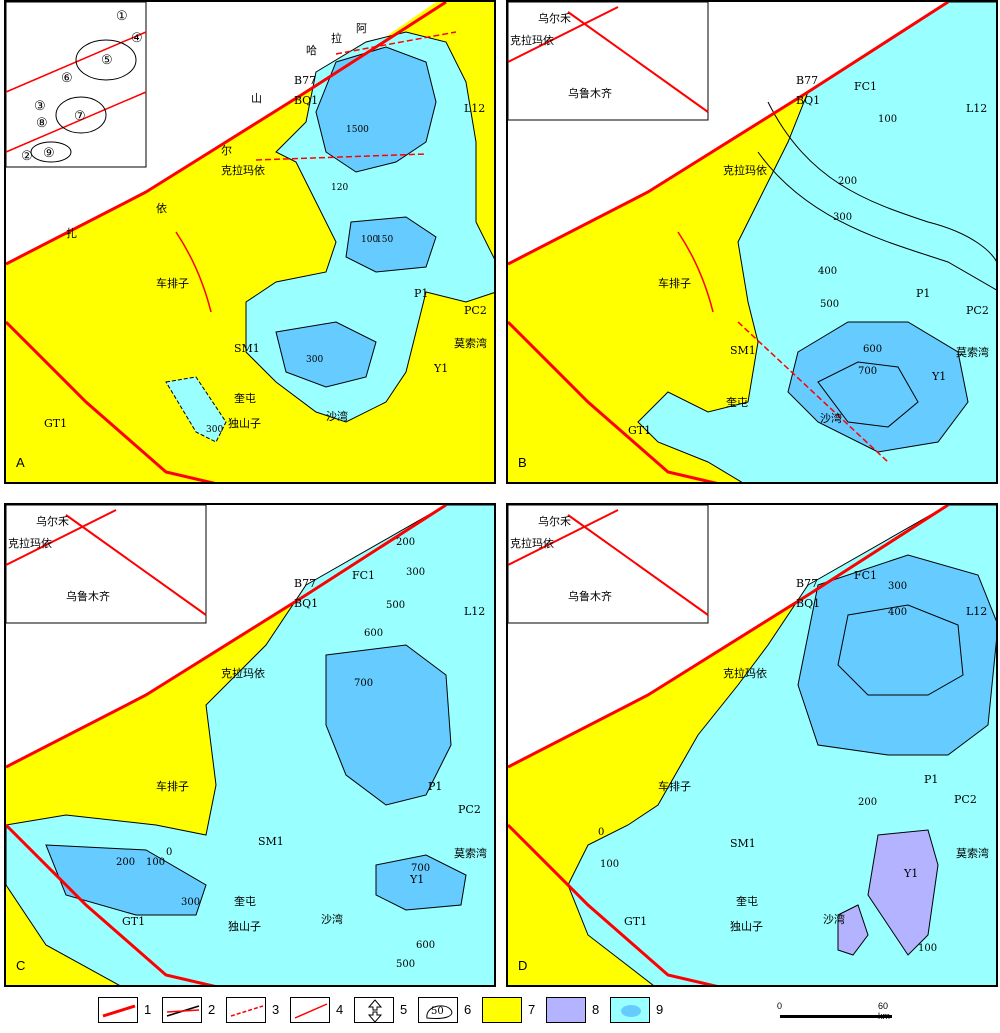 The height and width of the screenshot is (1033, 1000). What do you see at coordinates (829, 304) in the screenshot?
I see `contour-b-500: 500` at bounding box center [829, 304].